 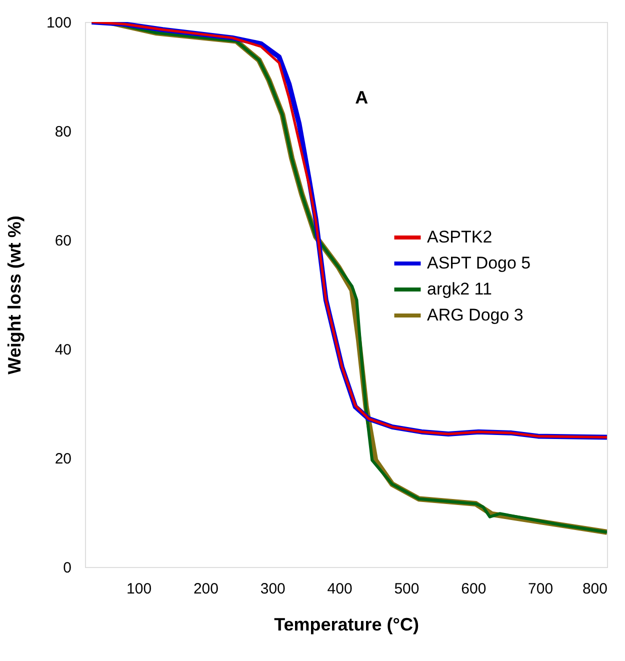 What do you see at coordinates (407, 589) in the screenshot?
I see `x-tick-label: 500` at bounding box center [407, 589].